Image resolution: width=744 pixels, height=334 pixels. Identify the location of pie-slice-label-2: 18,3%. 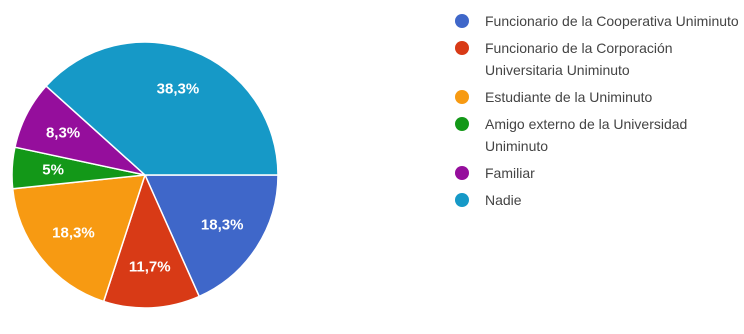
(73, 232).